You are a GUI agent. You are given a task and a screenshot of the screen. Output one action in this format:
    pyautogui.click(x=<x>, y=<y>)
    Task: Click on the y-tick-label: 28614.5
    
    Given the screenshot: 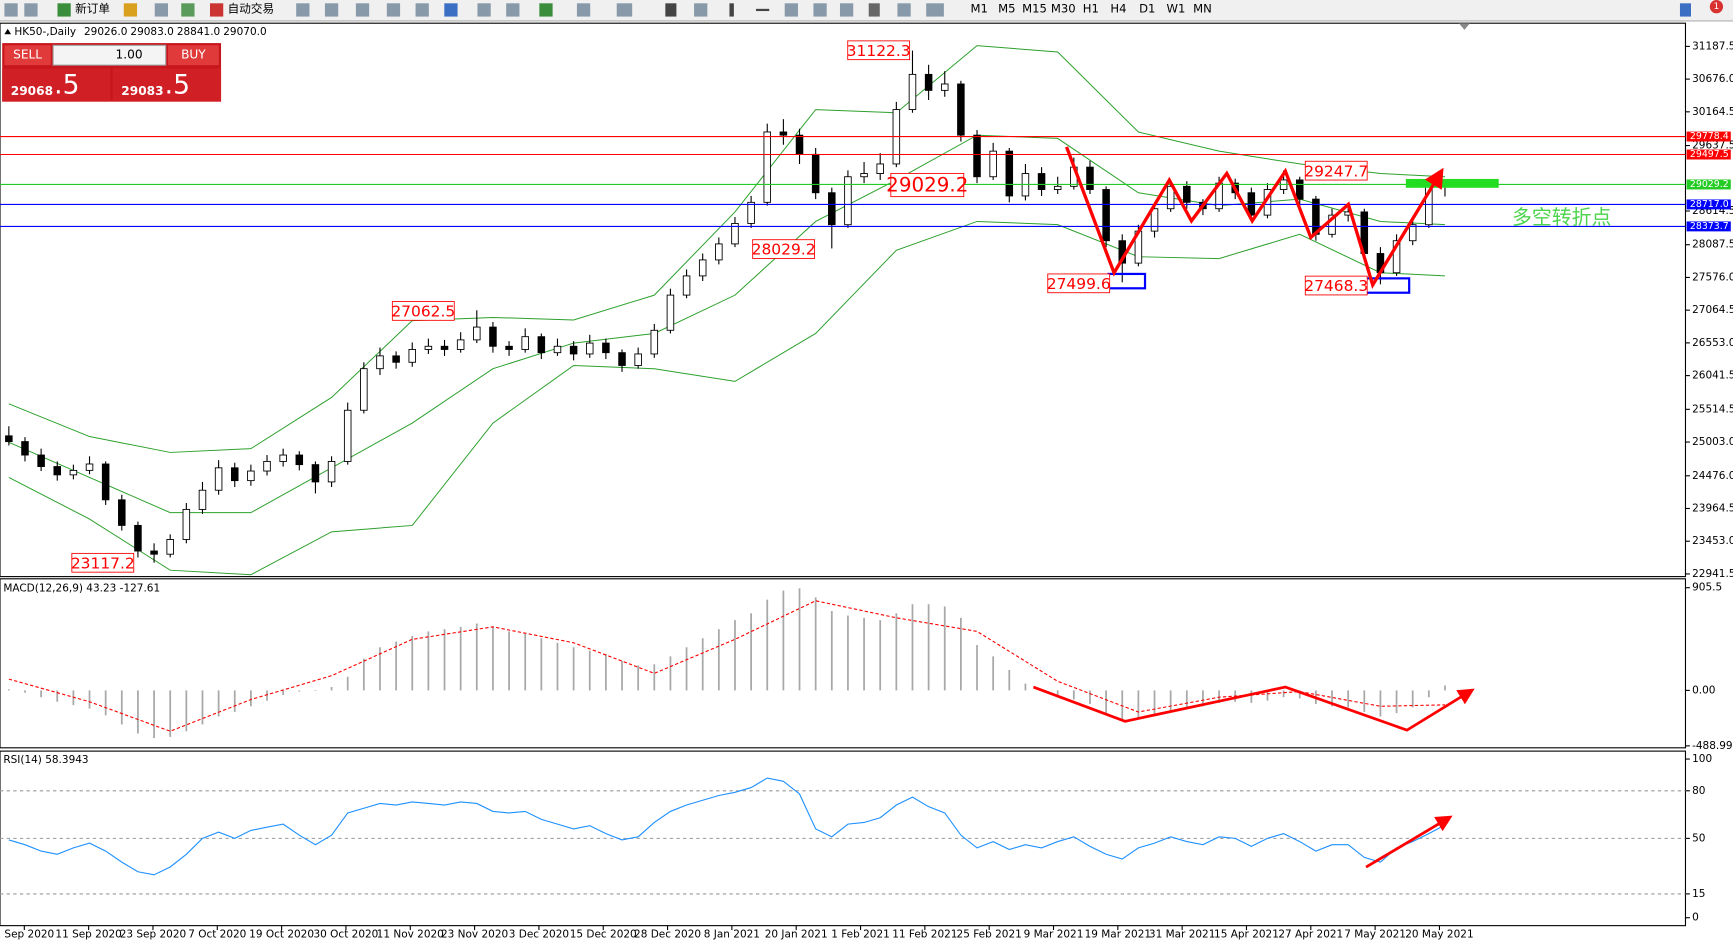 What is the action you would take?
    pyautogui.click(x=1712, y=211)
    